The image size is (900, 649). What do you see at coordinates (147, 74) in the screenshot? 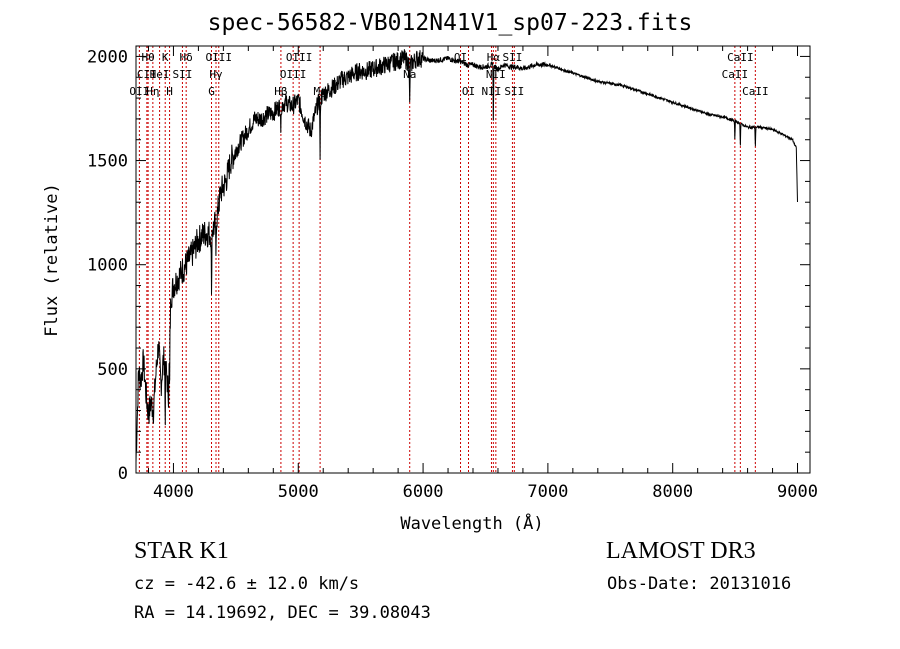
I see `line-label-1: CII` at bounding box center [147, 74].